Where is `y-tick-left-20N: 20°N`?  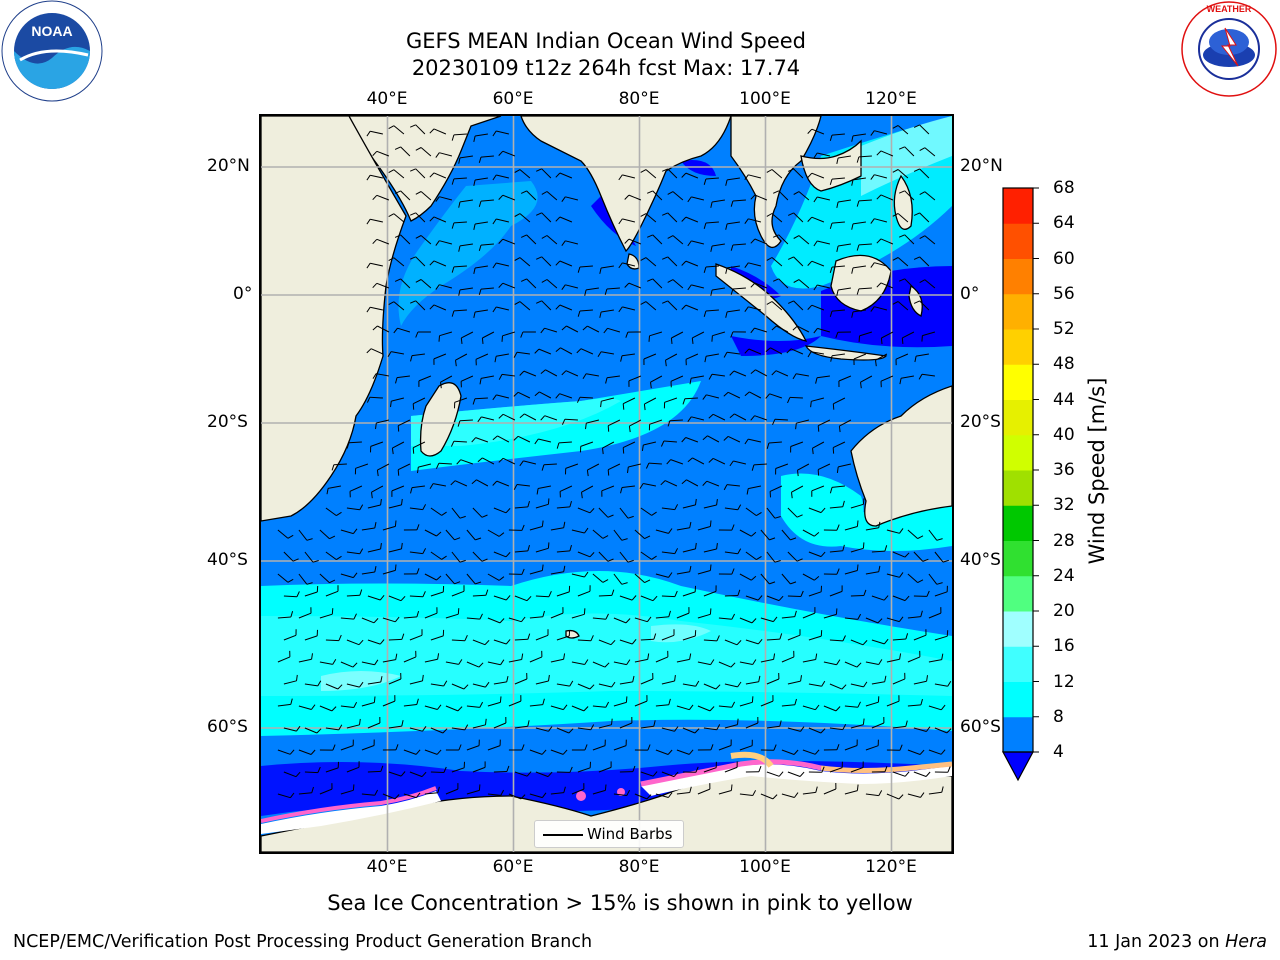 y-tick-left-20N: 20°N is located at coordinates (228, 166).